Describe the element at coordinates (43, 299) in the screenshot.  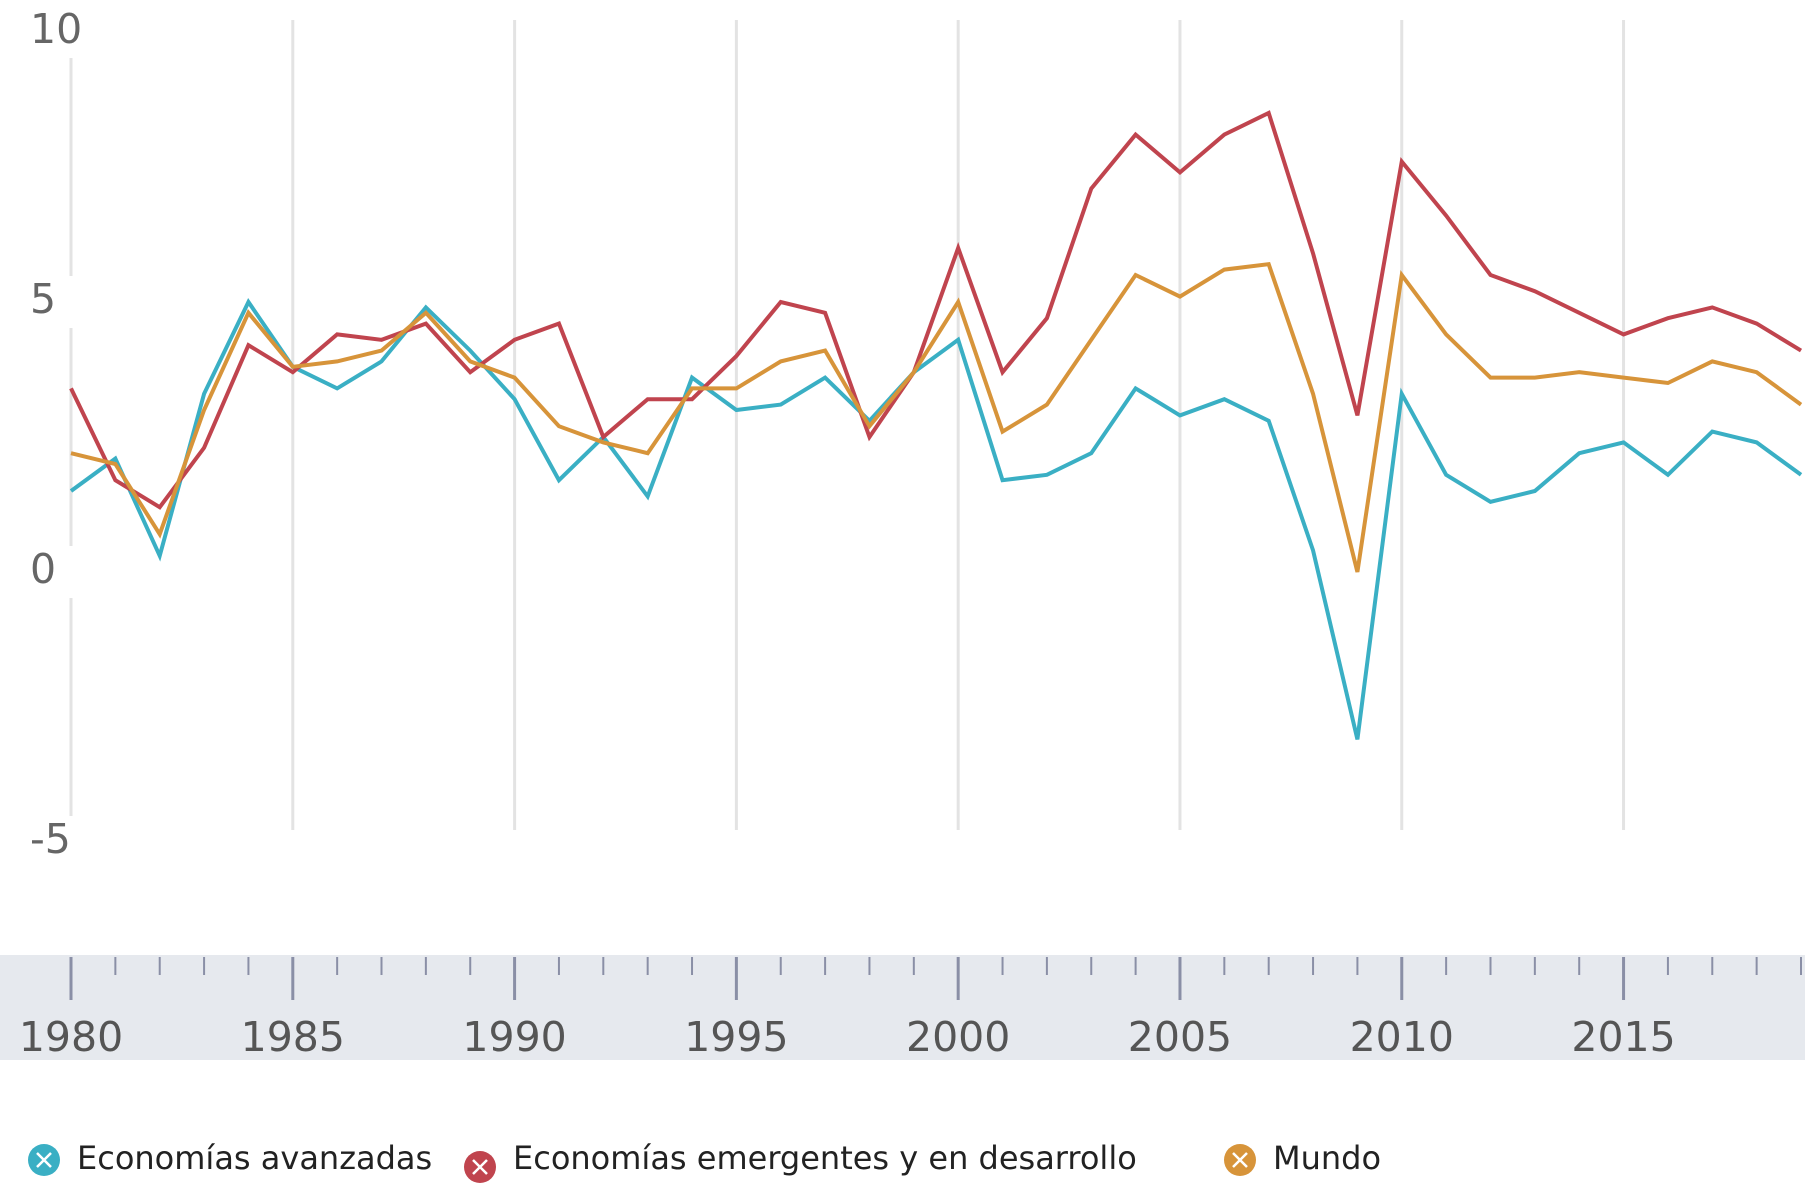
I see `y-tick-label: 5` at that location.